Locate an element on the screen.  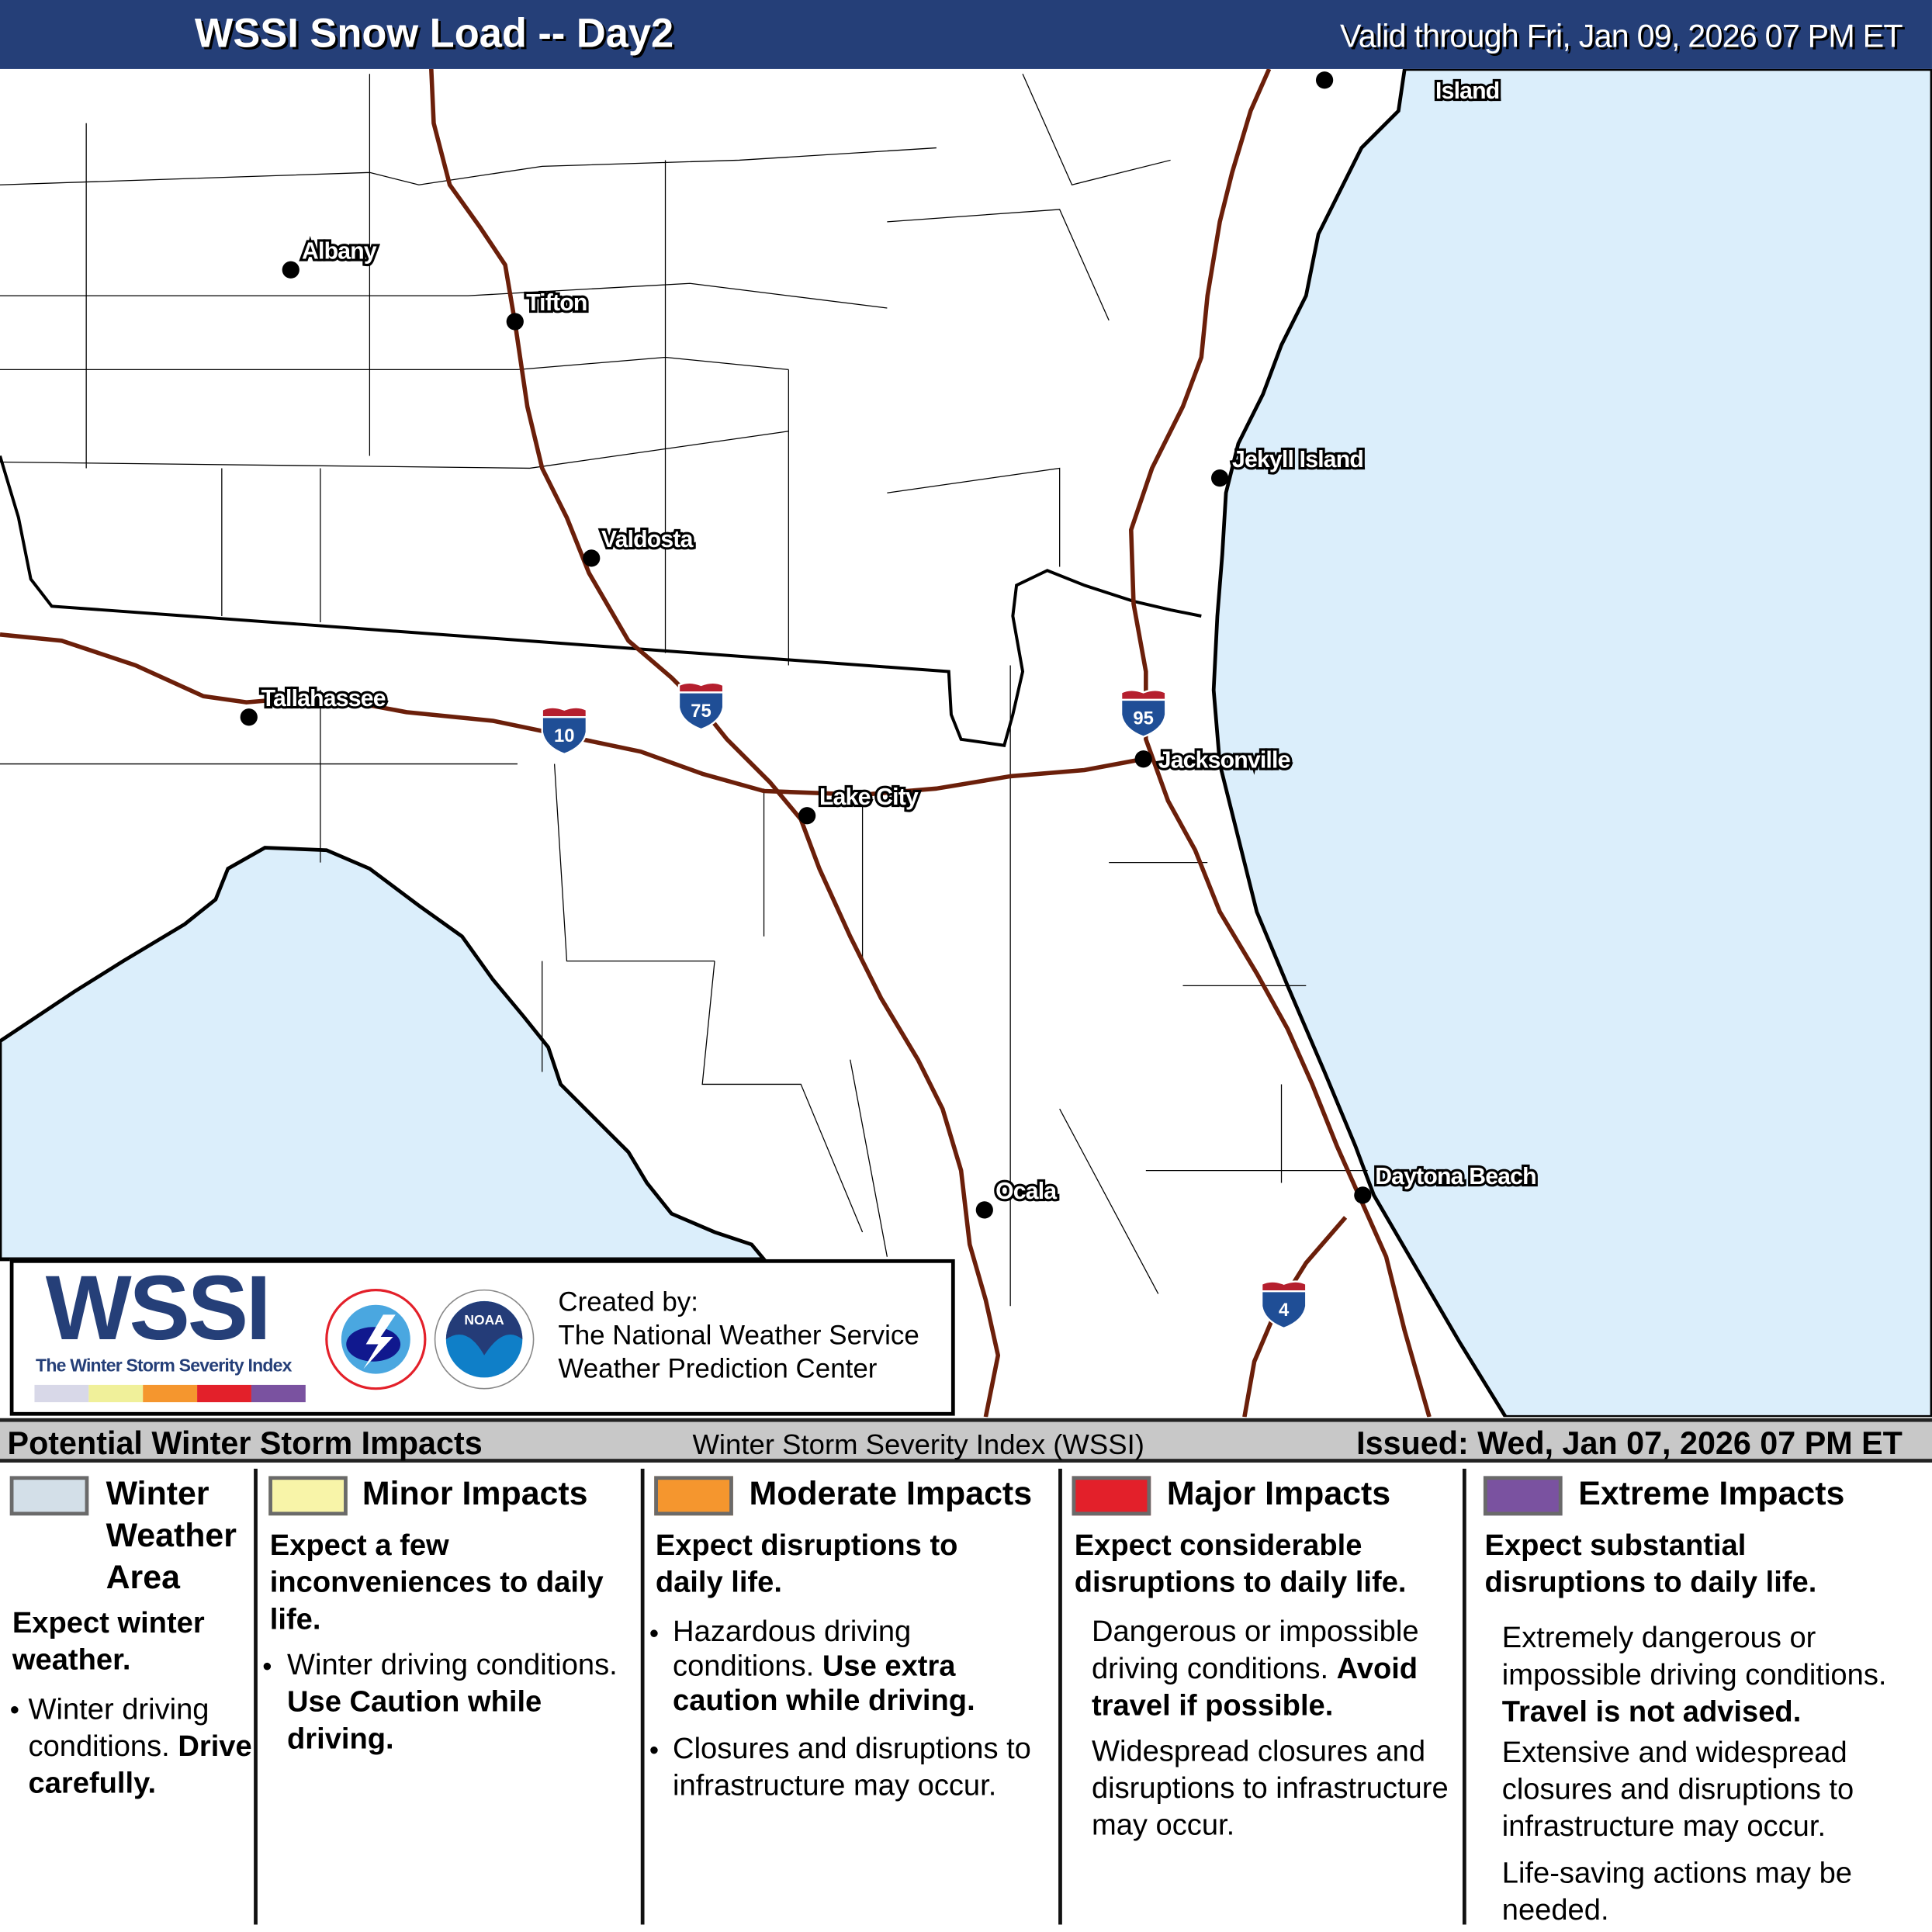
legend-title: Potential Winter Storm Impacts is located at coordinates (245, 1443).